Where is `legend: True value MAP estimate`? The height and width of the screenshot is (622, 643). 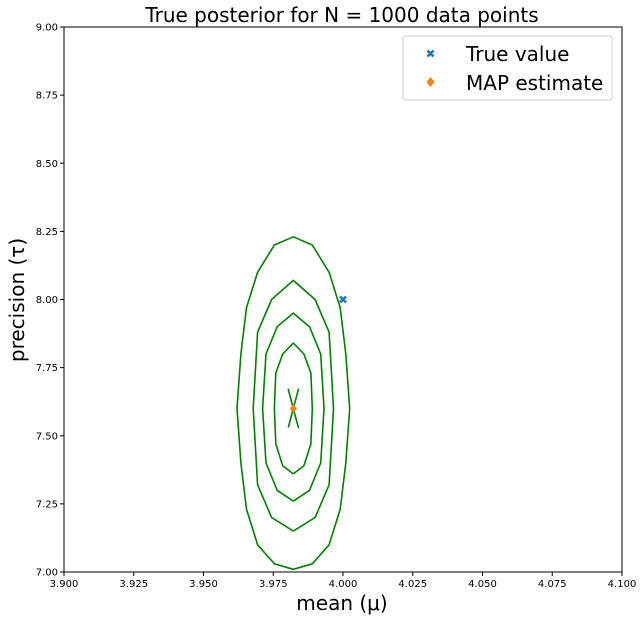
legend: True value MAP estimate is located at coordinates (507, 68).